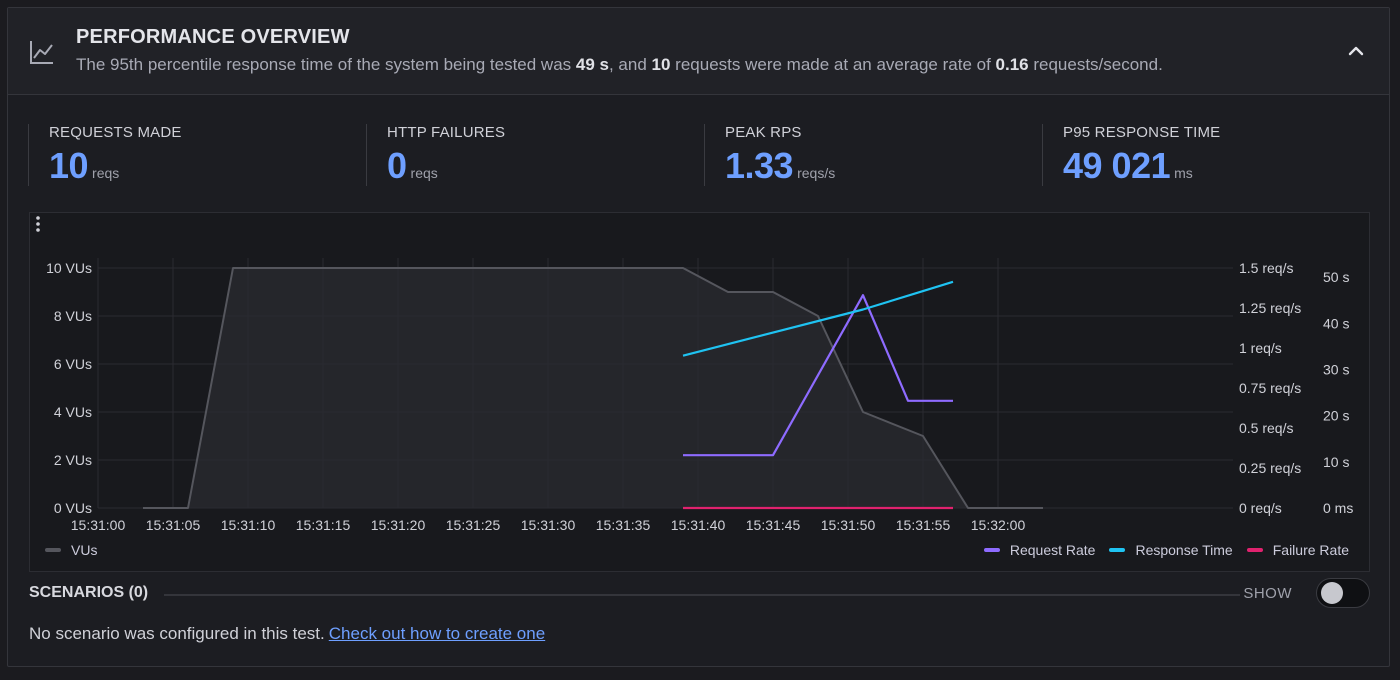 This screenshot has width=1400, height=680. What do you see at coordinates (213, 37) in the screenshot?
I see `panel-title: PERFORMANCE OVERVIEW` at bounding box center [213, 37].